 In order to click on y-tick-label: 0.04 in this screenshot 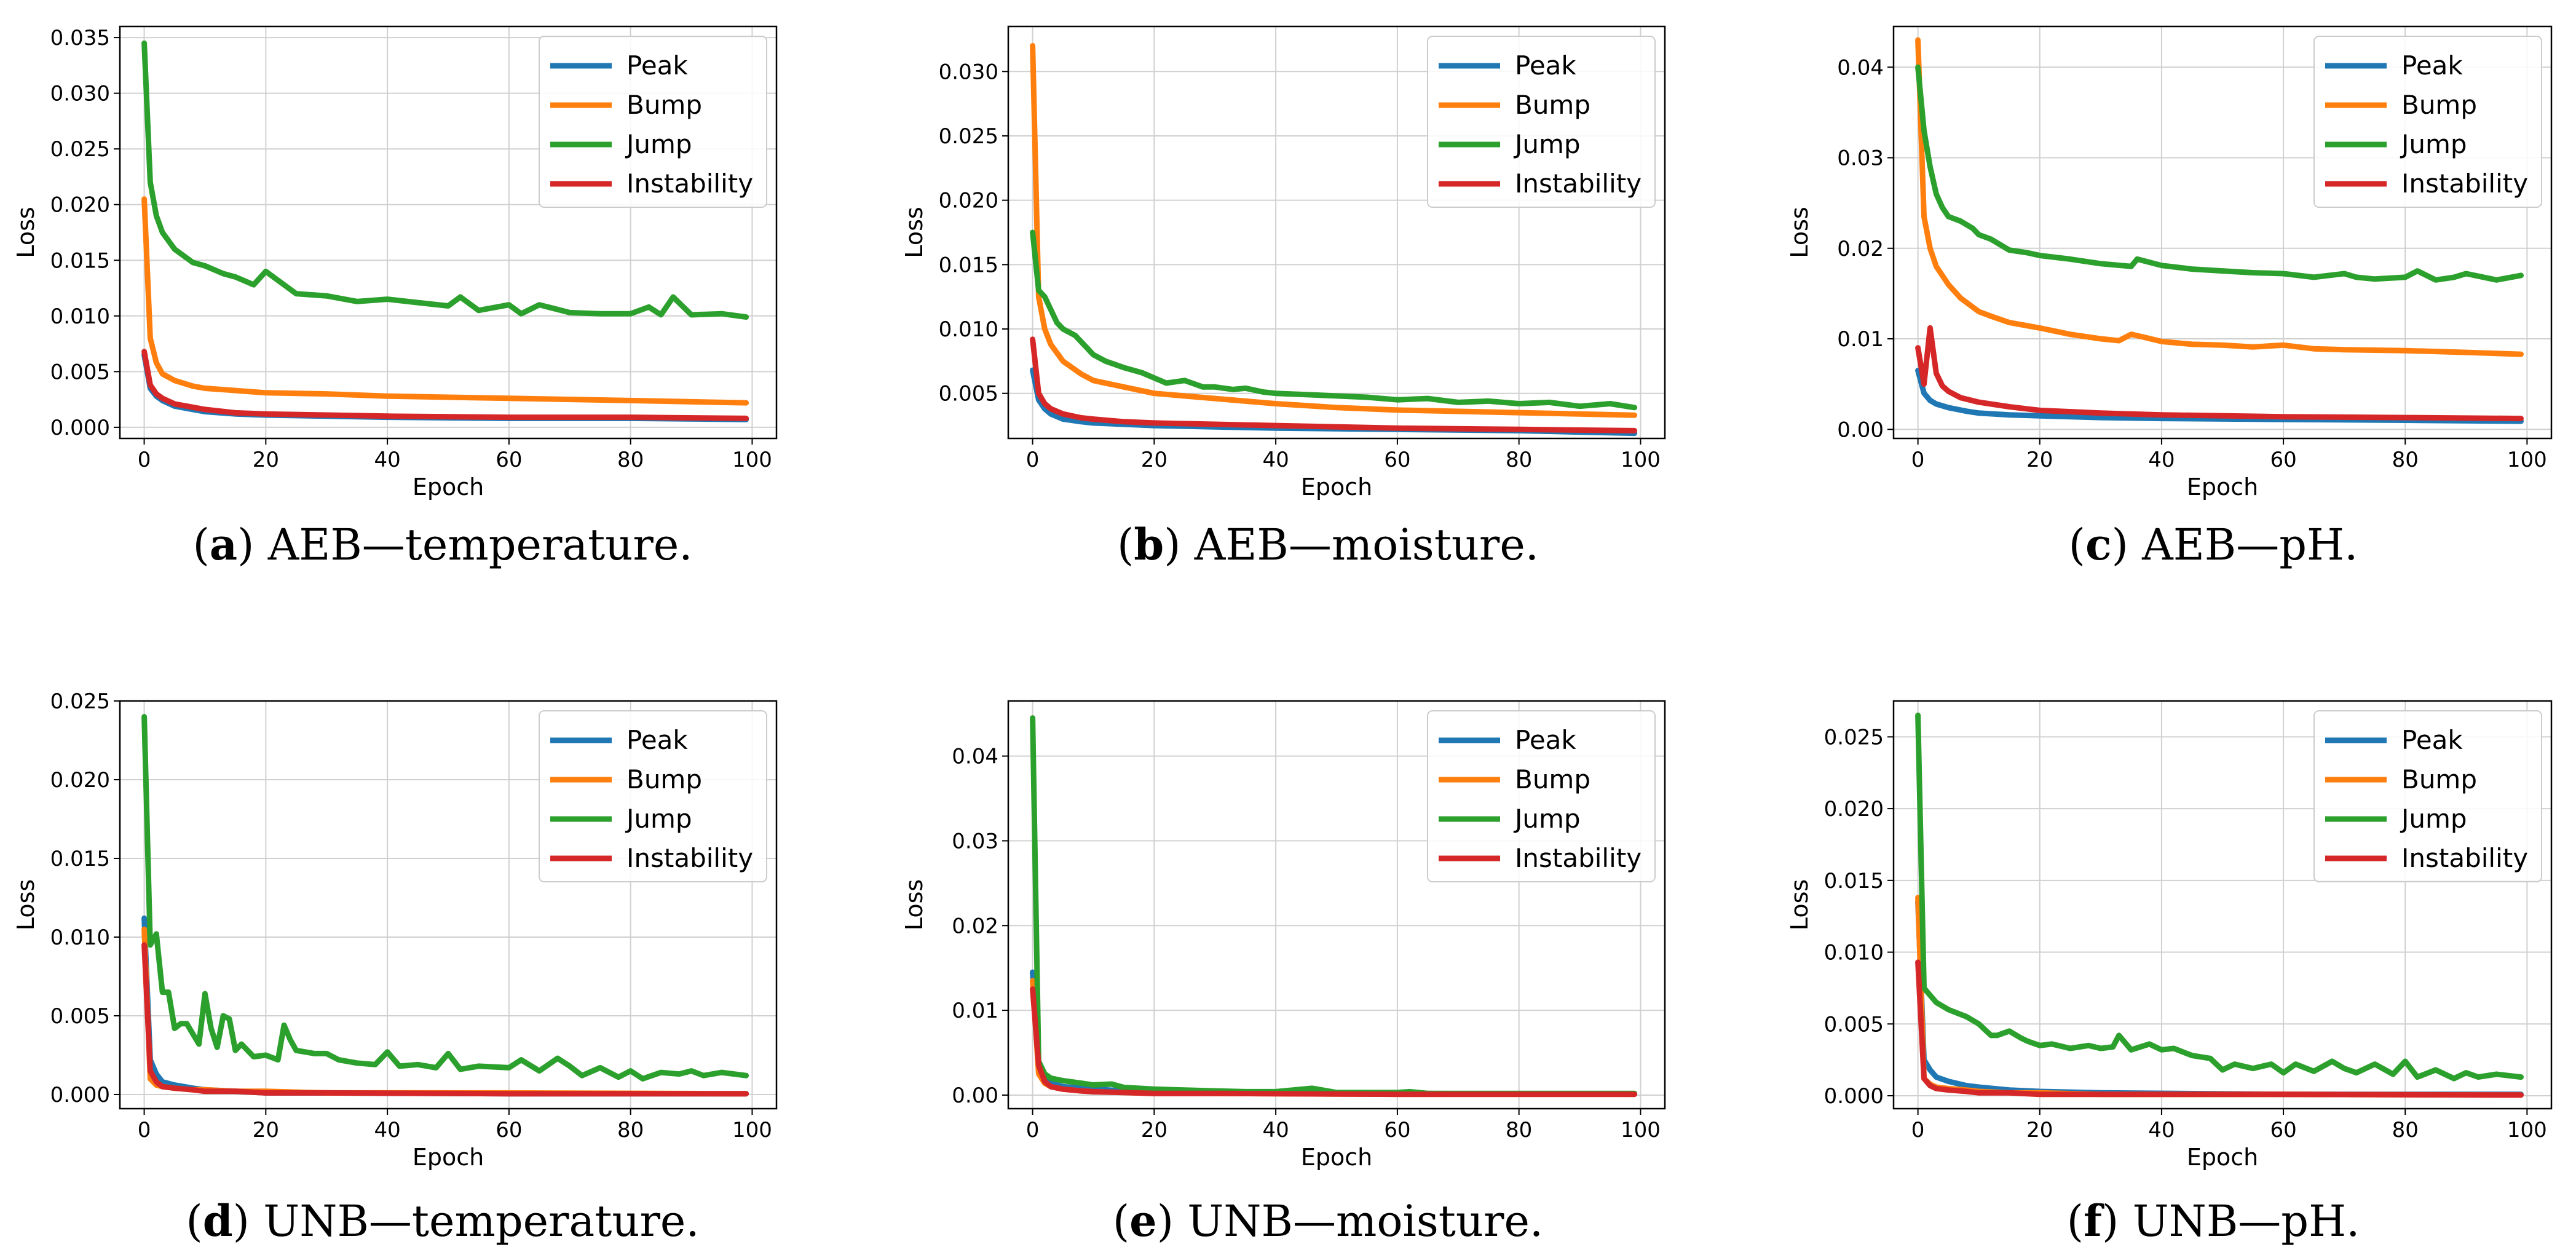, I will do `click(975, 757)`.